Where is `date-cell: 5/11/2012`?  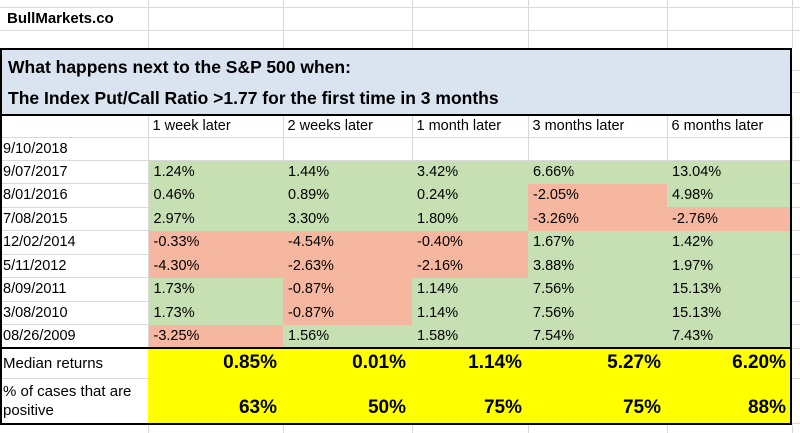
date-cell: 5/11/2012 is located at coordinates (74, 266).